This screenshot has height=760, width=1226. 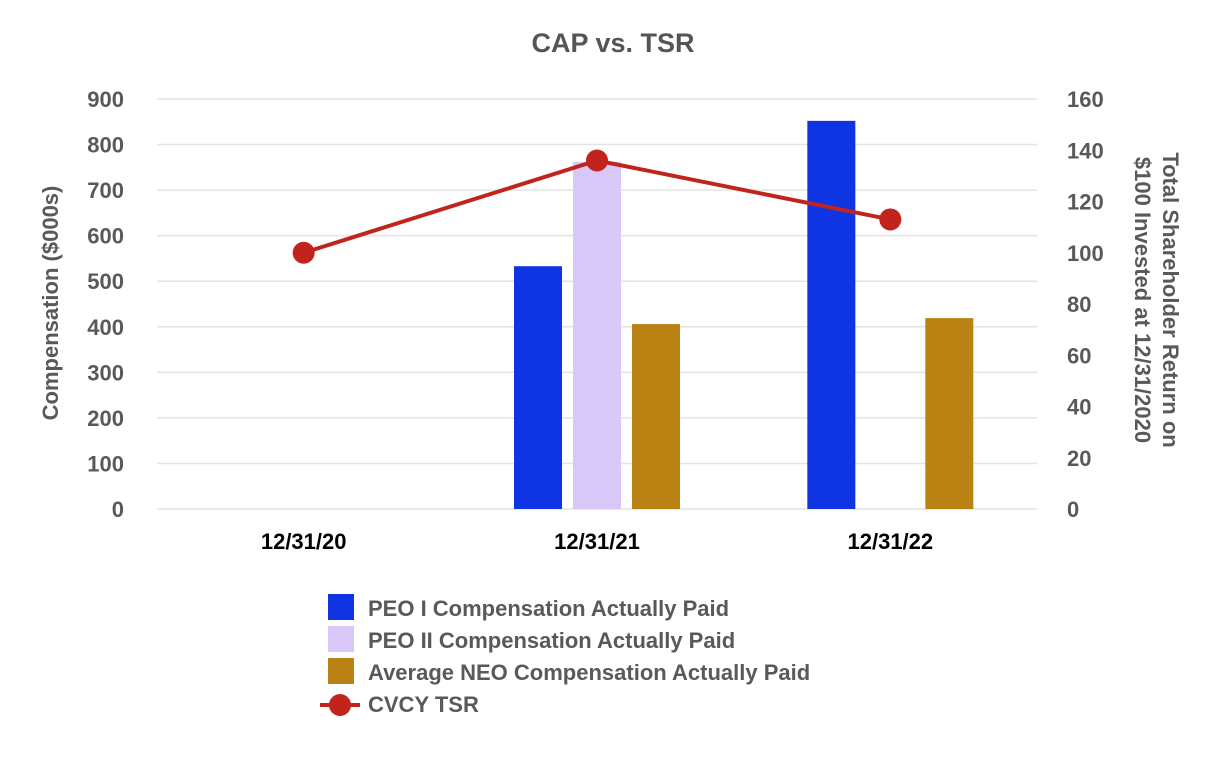 What do you see at coordinates (1079, 407) in the screenshot?
I see `y-right-tick-label: 40` at bounding box center [1079, 407].